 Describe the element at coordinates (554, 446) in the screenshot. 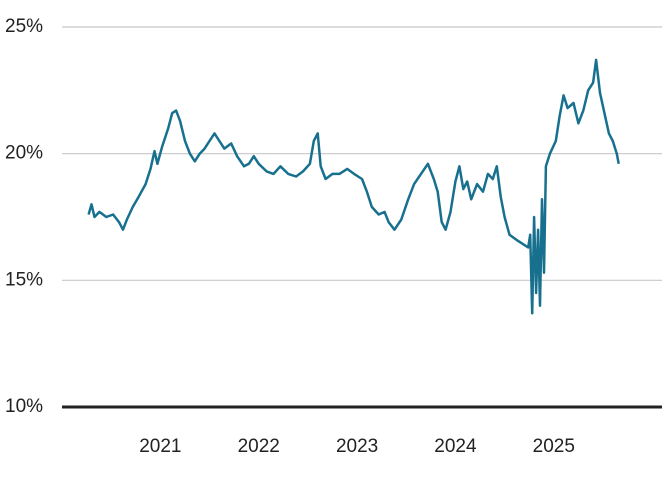

I see `x-tick-label: 2025` at that location.